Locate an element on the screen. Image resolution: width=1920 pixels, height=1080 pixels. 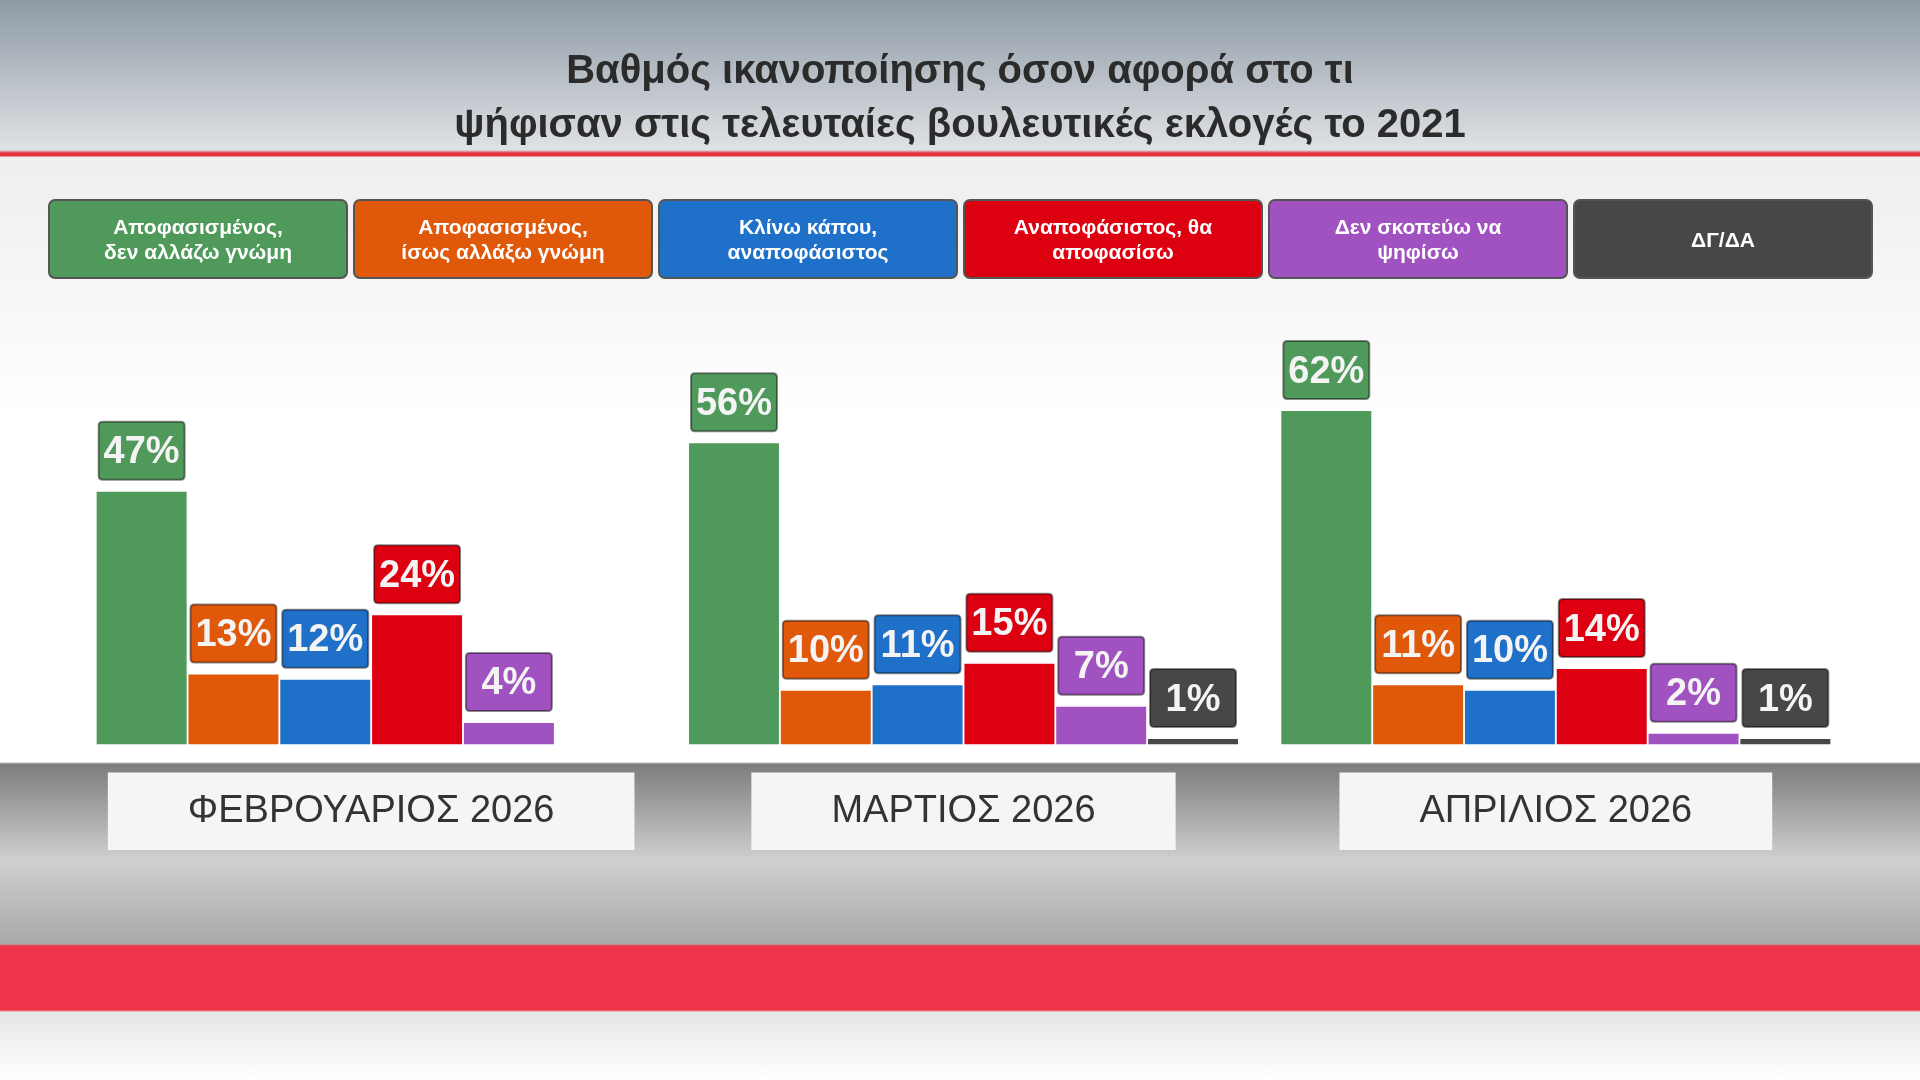
data-label: 4% is located at coordinates (509, 681).